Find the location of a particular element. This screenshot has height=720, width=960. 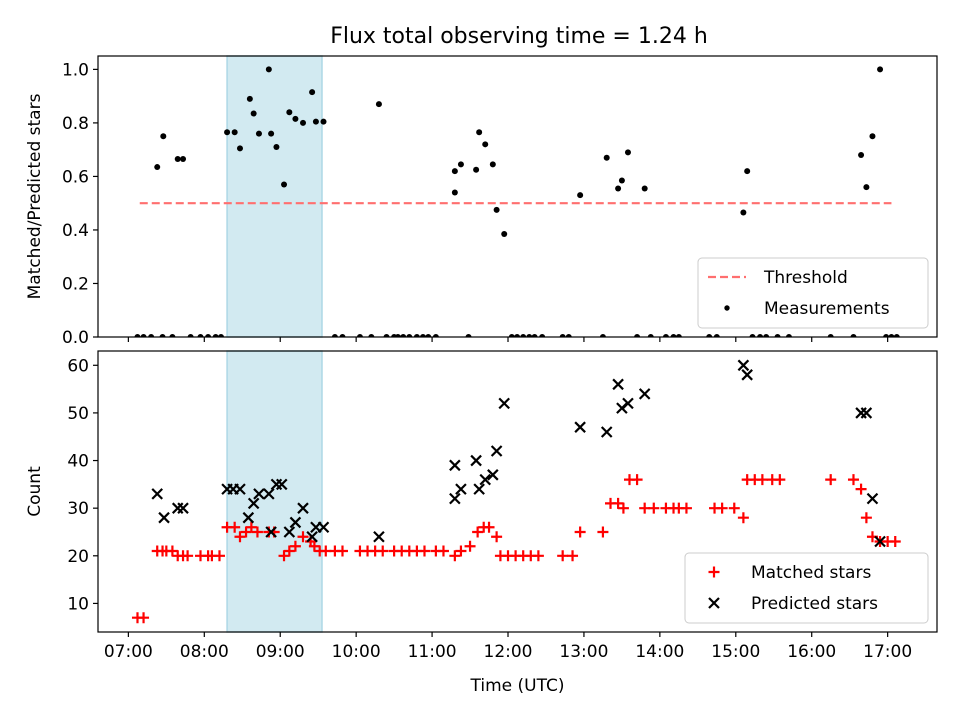

legend-label: Predicted stars is located at coordinates (814, 604).